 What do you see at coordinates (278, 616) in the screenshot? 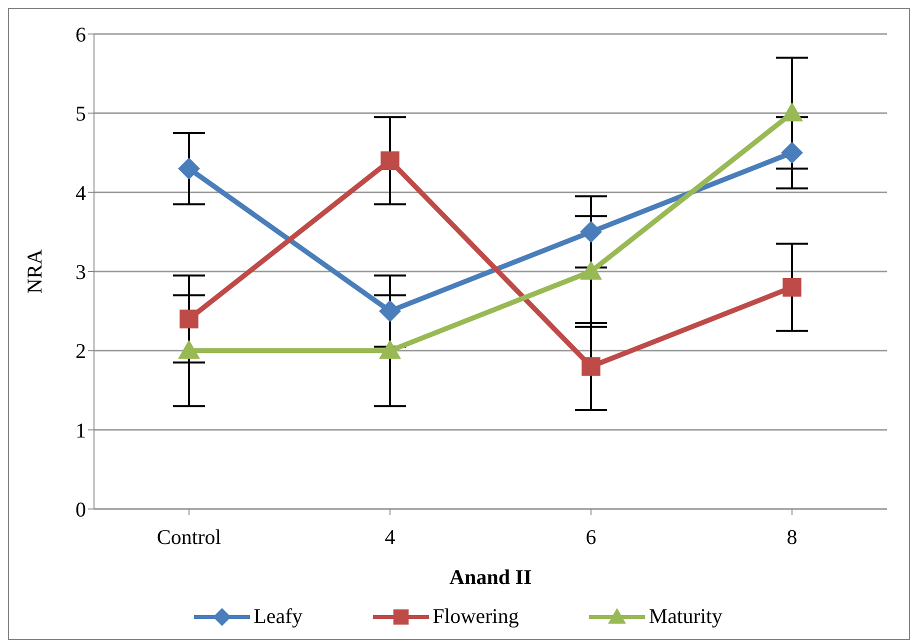
I see `legend-label: Leafy` at bounding box center [278, 616].